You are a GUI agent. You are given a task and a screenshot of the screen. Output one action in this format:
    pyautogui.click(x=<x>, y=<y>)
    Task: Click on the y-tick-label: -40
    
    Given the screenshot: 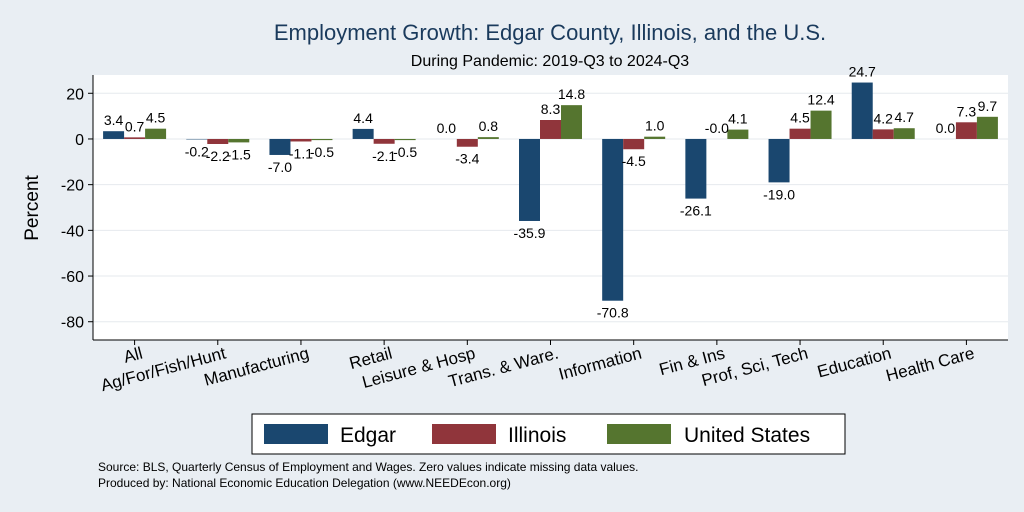 What is the action you would take?
    pyautogui.click(x=72, y=231)
    